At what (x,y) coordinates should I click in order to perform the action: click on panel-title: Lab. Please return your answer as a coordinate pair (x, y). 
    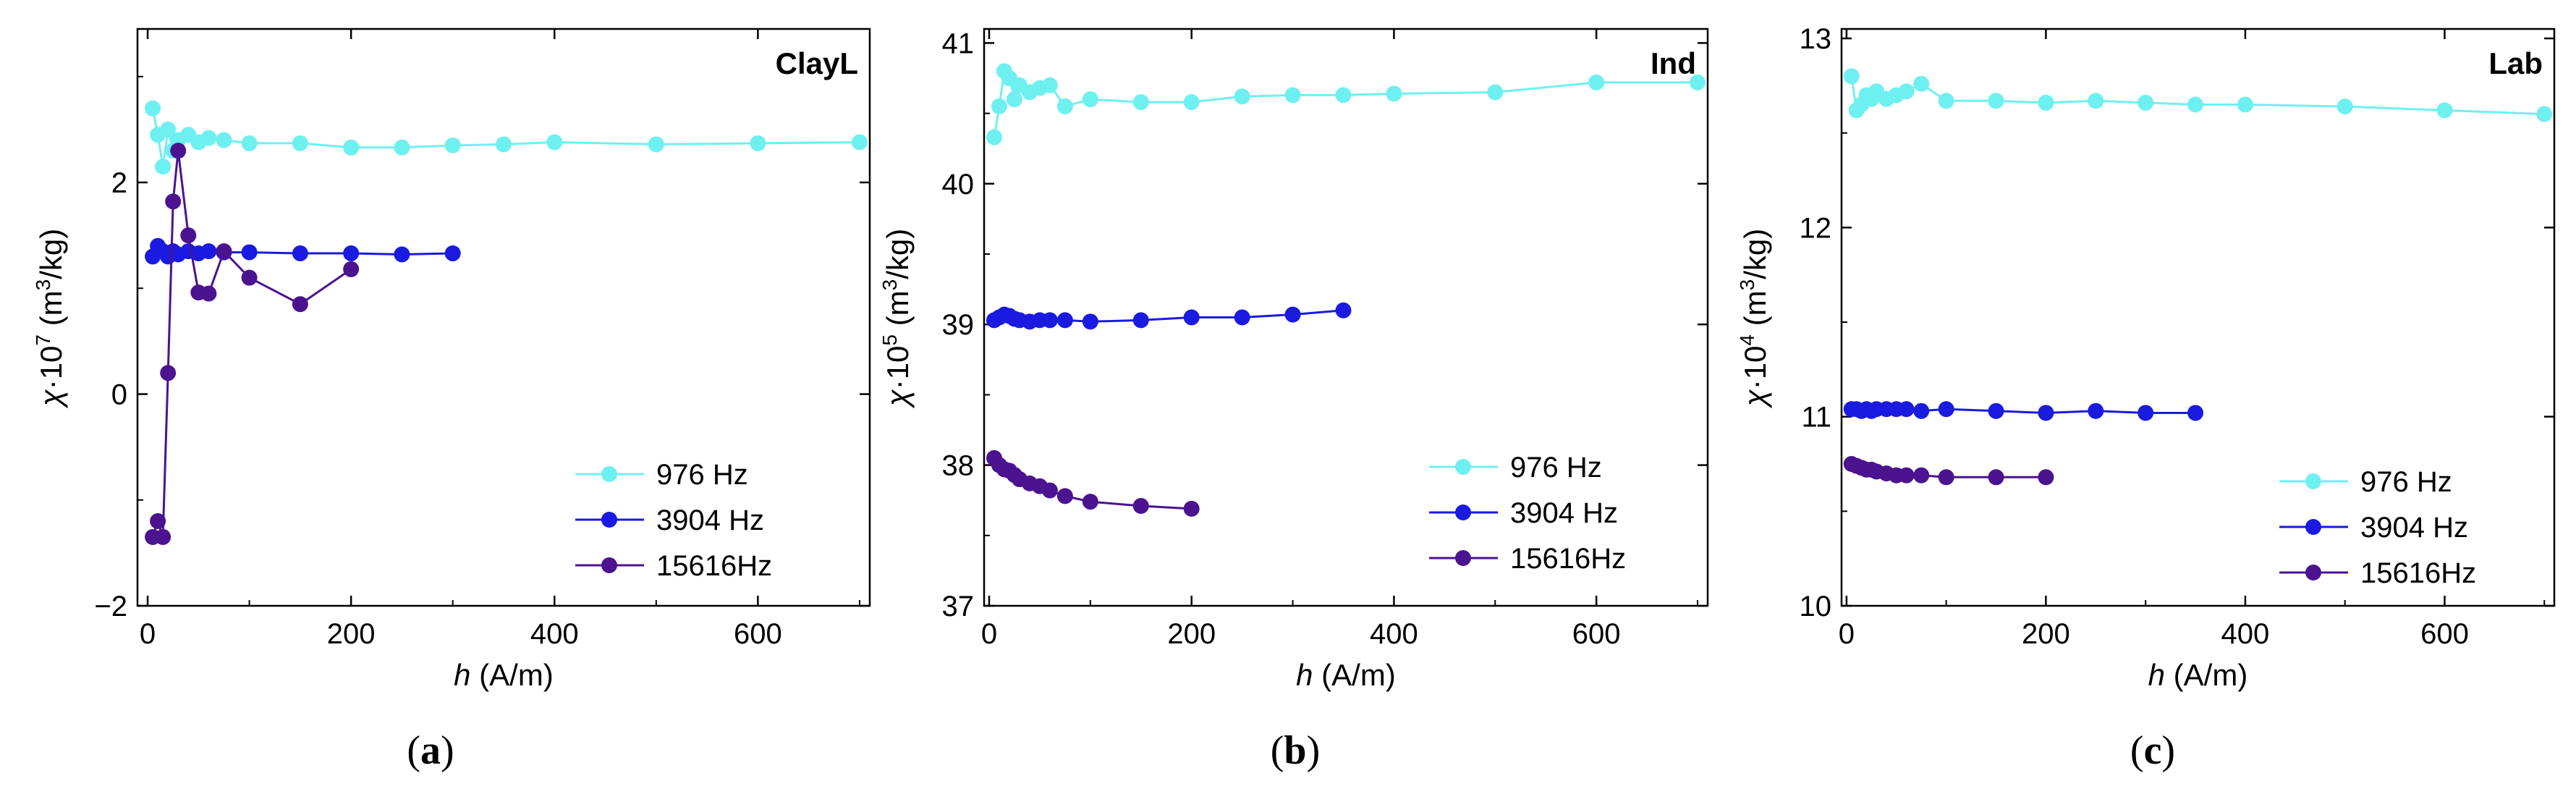
    Looking at the image, I should click on (2515, 63).